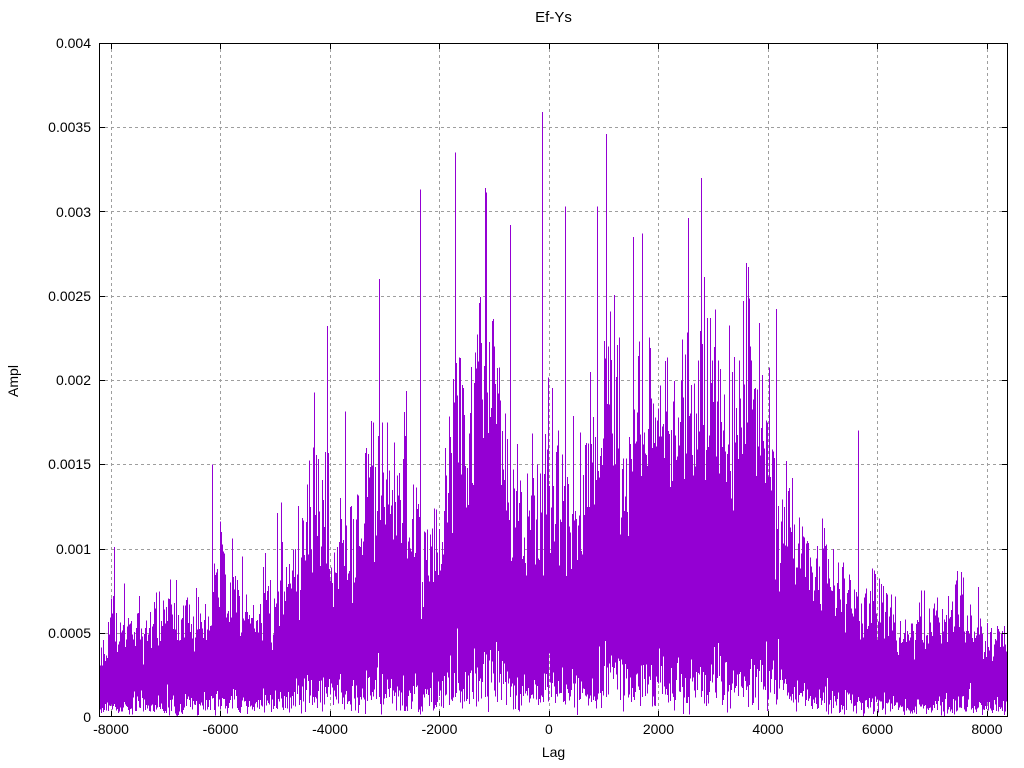 The image size is (1024, 768). What do you see at coordinates (987, 729) in the screenshot?
I see `x-tick-label: 8000` at bounding box center [987, 729].